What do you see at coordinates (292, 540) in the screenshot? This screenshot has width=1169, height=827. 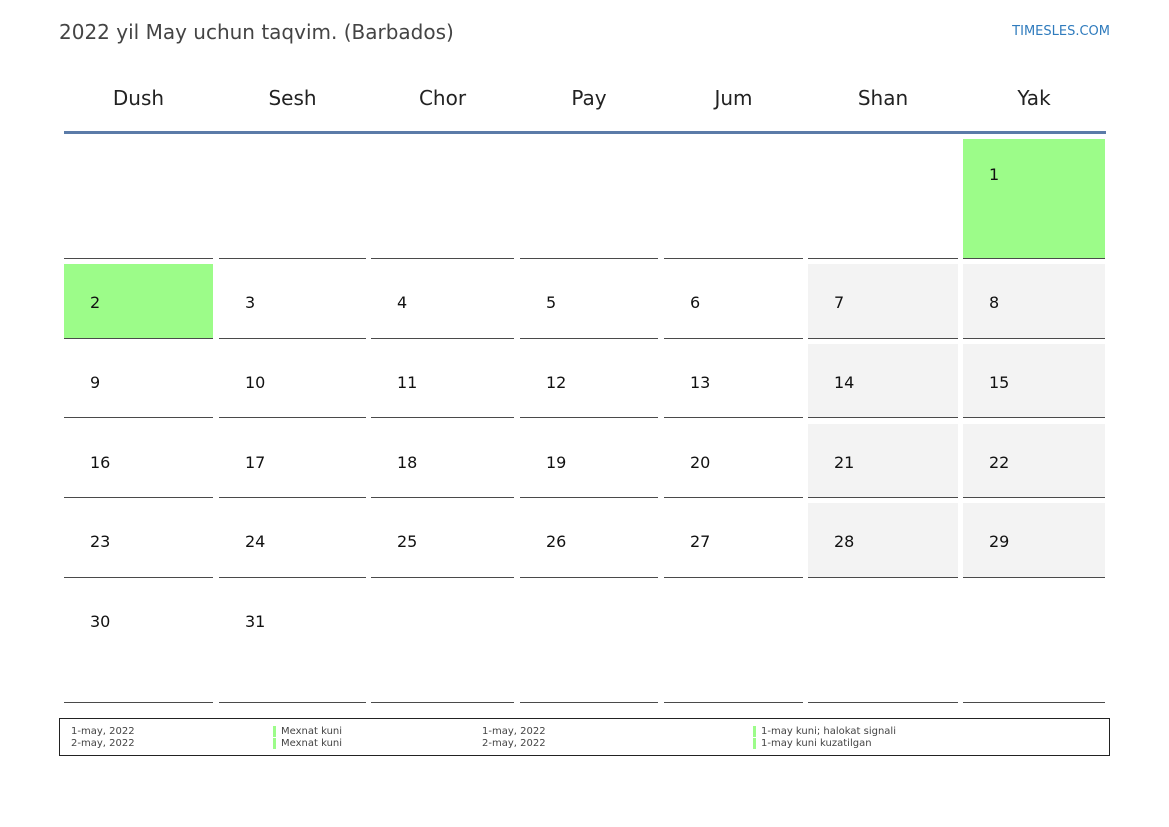 I see `day-cell: 24` at bounding box center [292, 540].